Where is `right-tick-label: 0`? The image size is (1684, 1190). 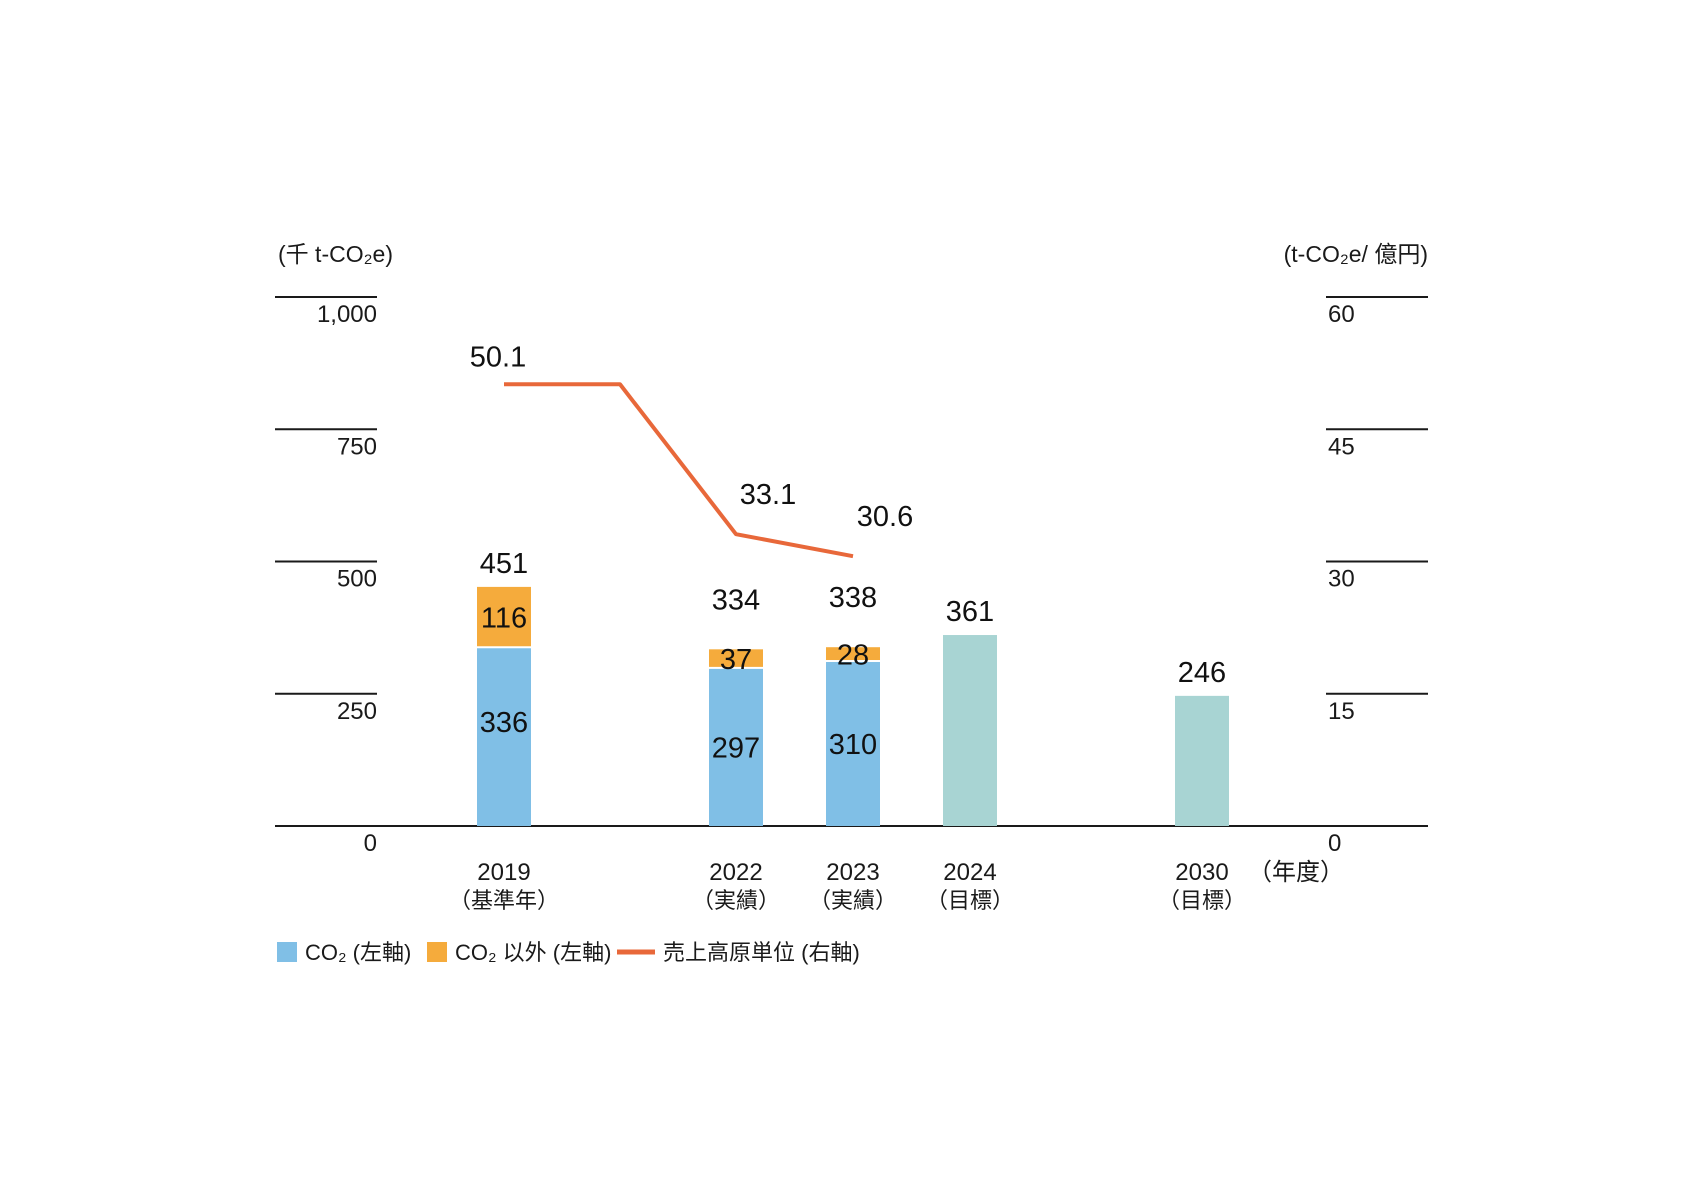 right-tick-label: 0 is located at coordinates (1334, 843).